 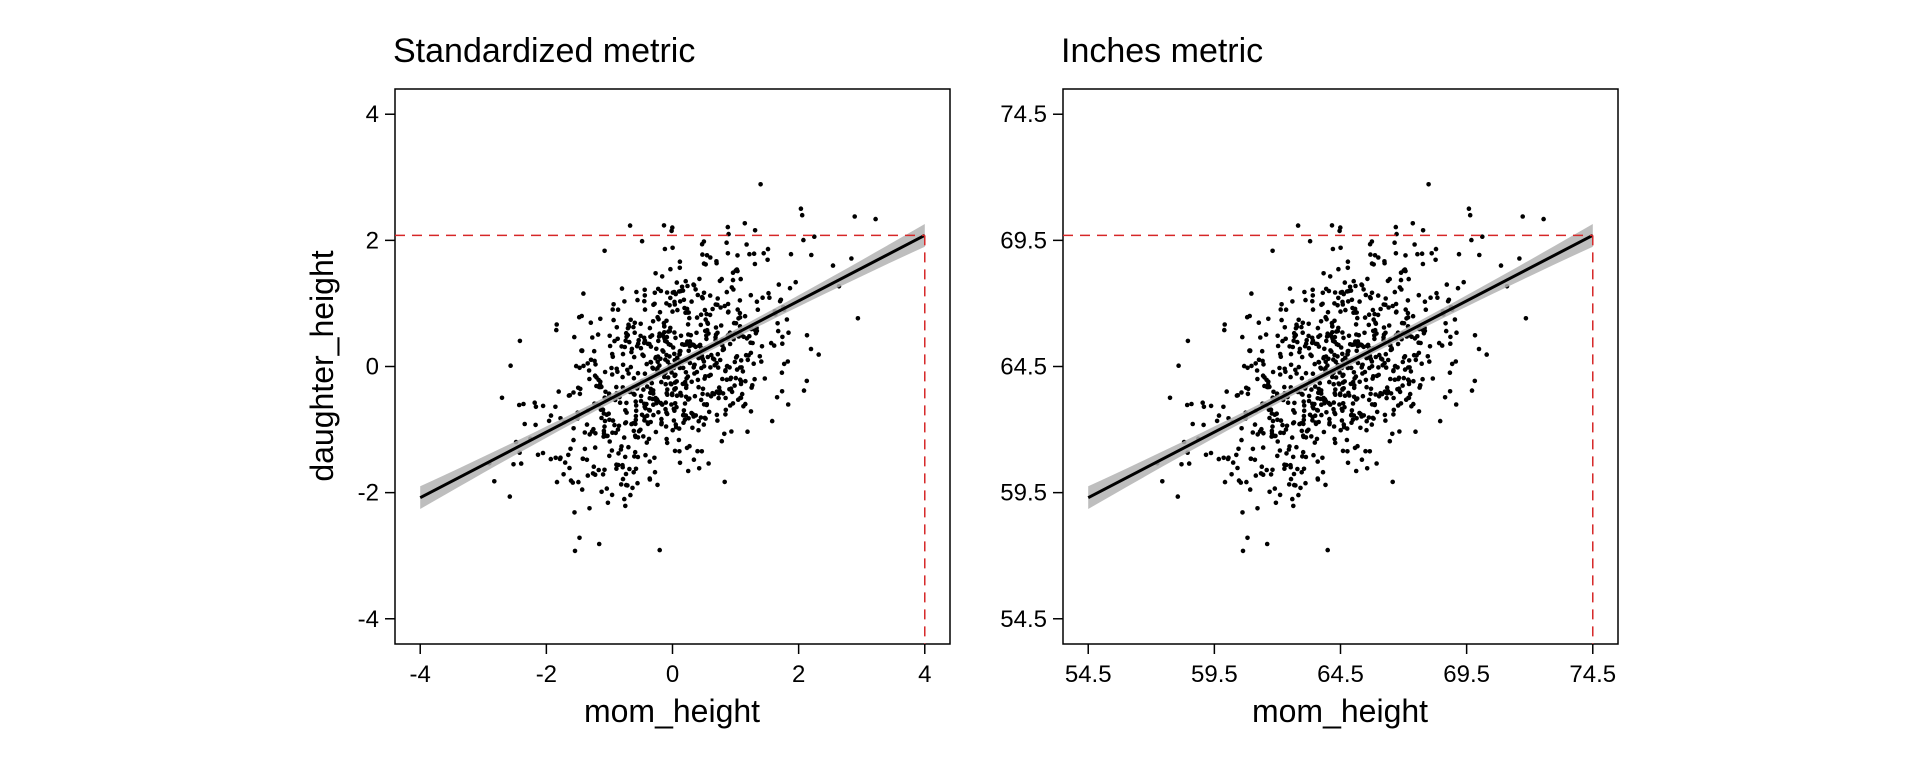 What do you see at coordinates (544, 51) in the screenshot?
I see `chart-title: Standardized metric` at bounding box center [544, 51].